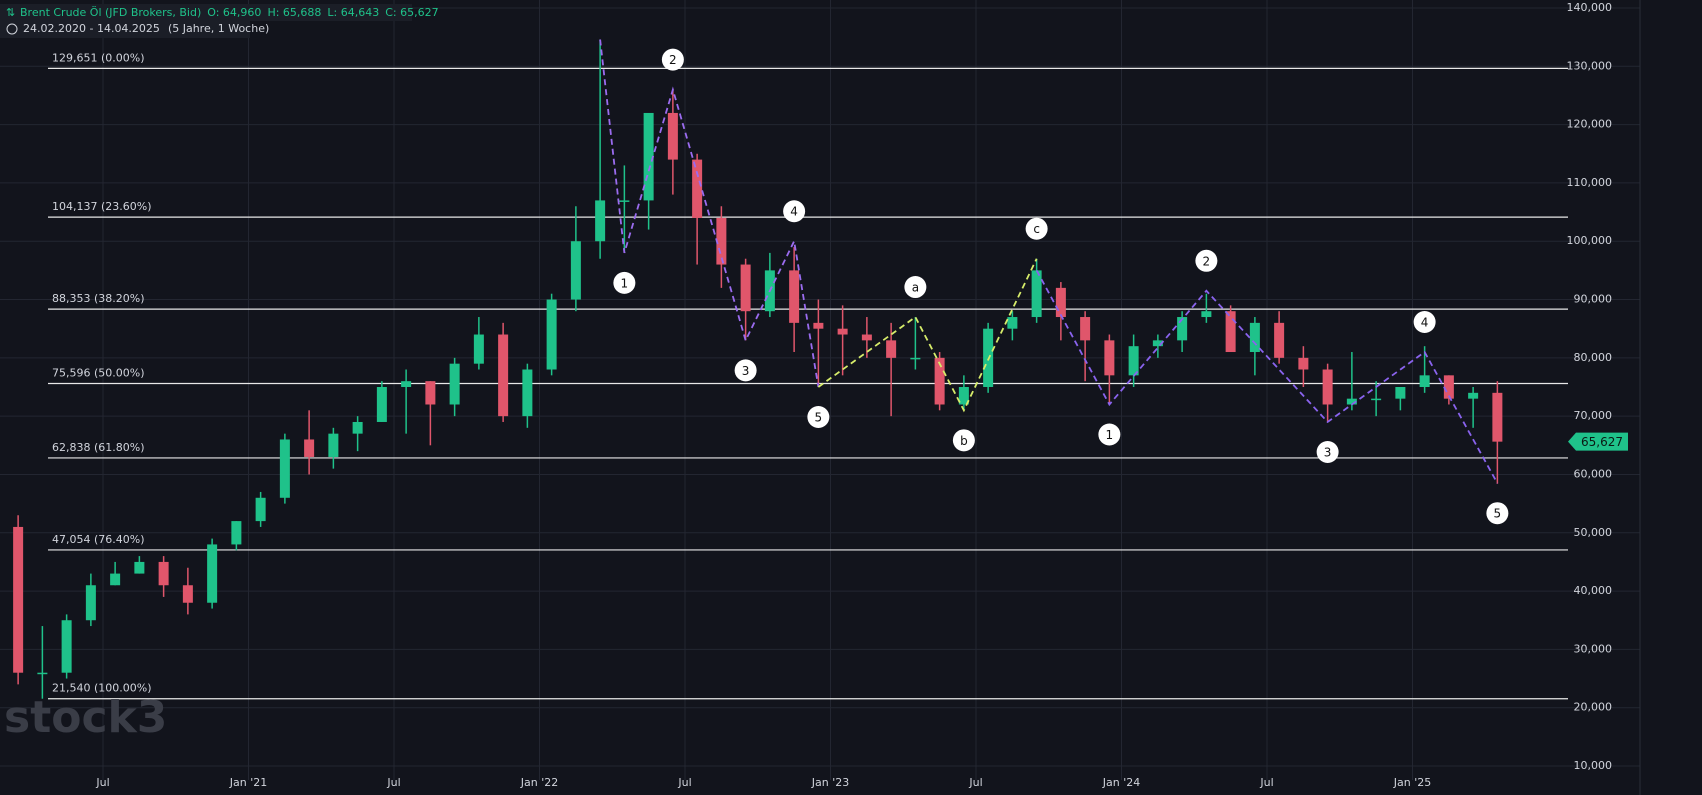 This screenshot has width=1702, height=795. I want to click on range: 24.02.2020 - 14.04.2025, so click(91, 28).